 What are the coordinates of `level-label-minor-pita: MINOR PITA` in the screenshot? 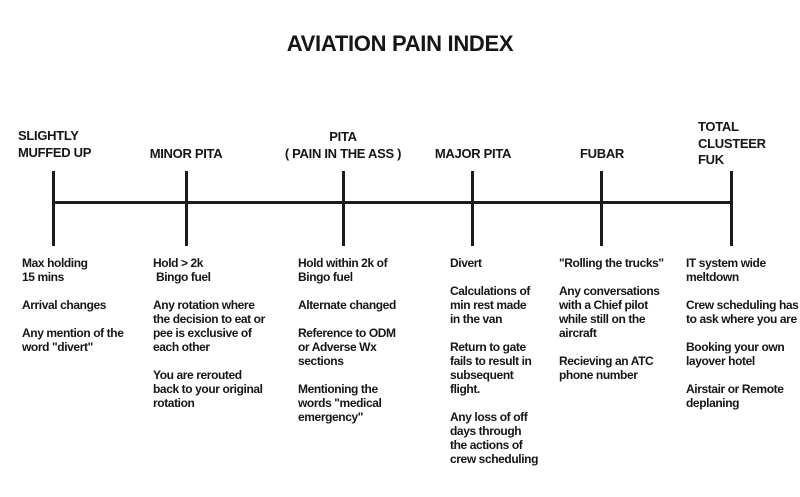 It's located at (186, 153).